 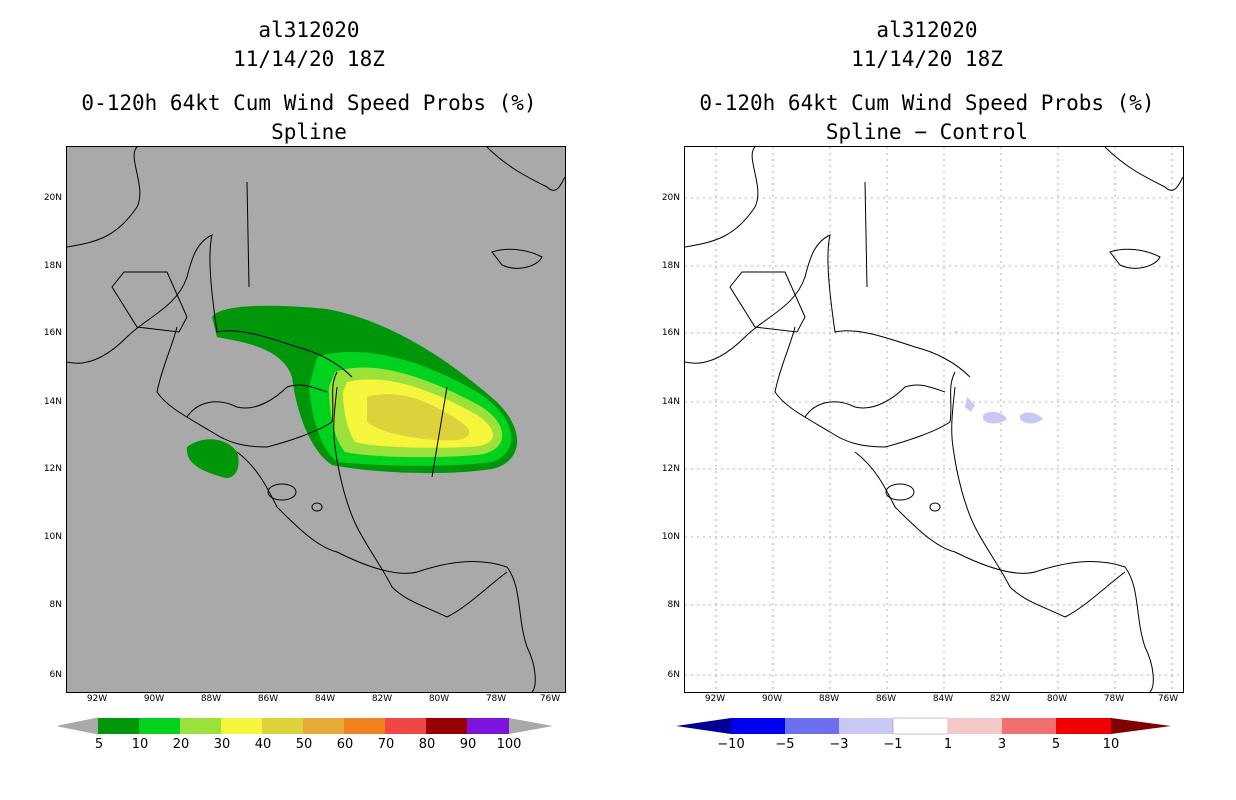 I want to click on colorbar-label: 60, so click(x=345, y=744).